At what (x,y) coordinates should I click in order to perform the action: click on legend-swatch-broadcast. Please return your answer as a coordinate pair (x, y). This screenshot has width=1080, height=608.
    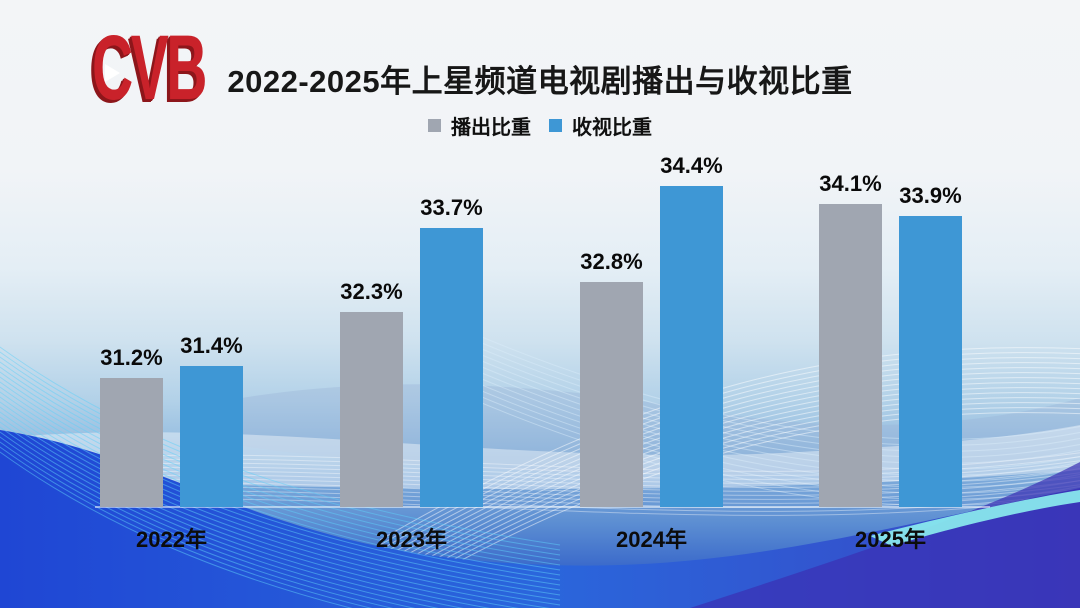
    Looking at the image, I should click on (434, 125).